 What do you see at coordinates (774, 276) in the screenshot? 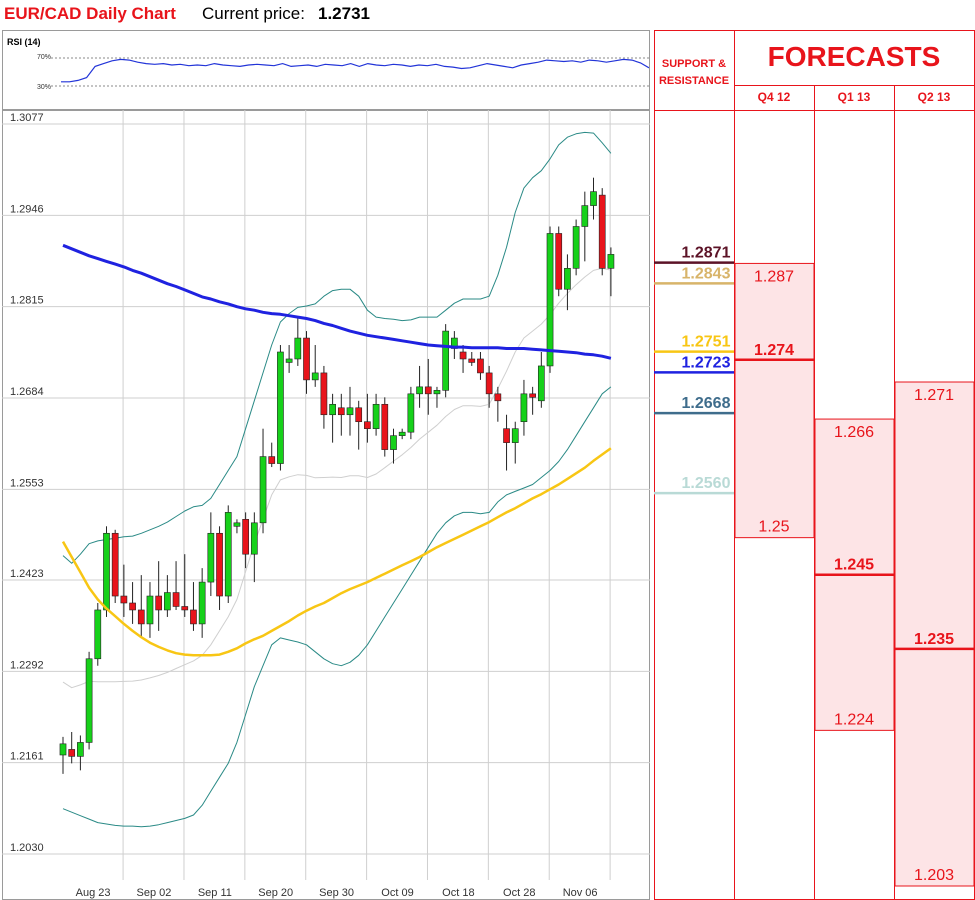
I see `forecast-high-label: 1.287` at bounding box center [774, 276].